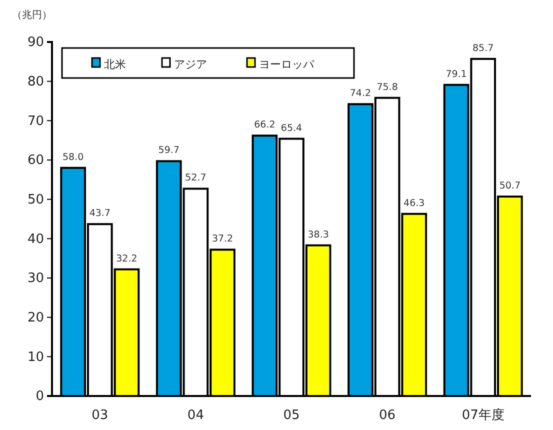  I want to click on legend-label: 北米, so click(115, 64).